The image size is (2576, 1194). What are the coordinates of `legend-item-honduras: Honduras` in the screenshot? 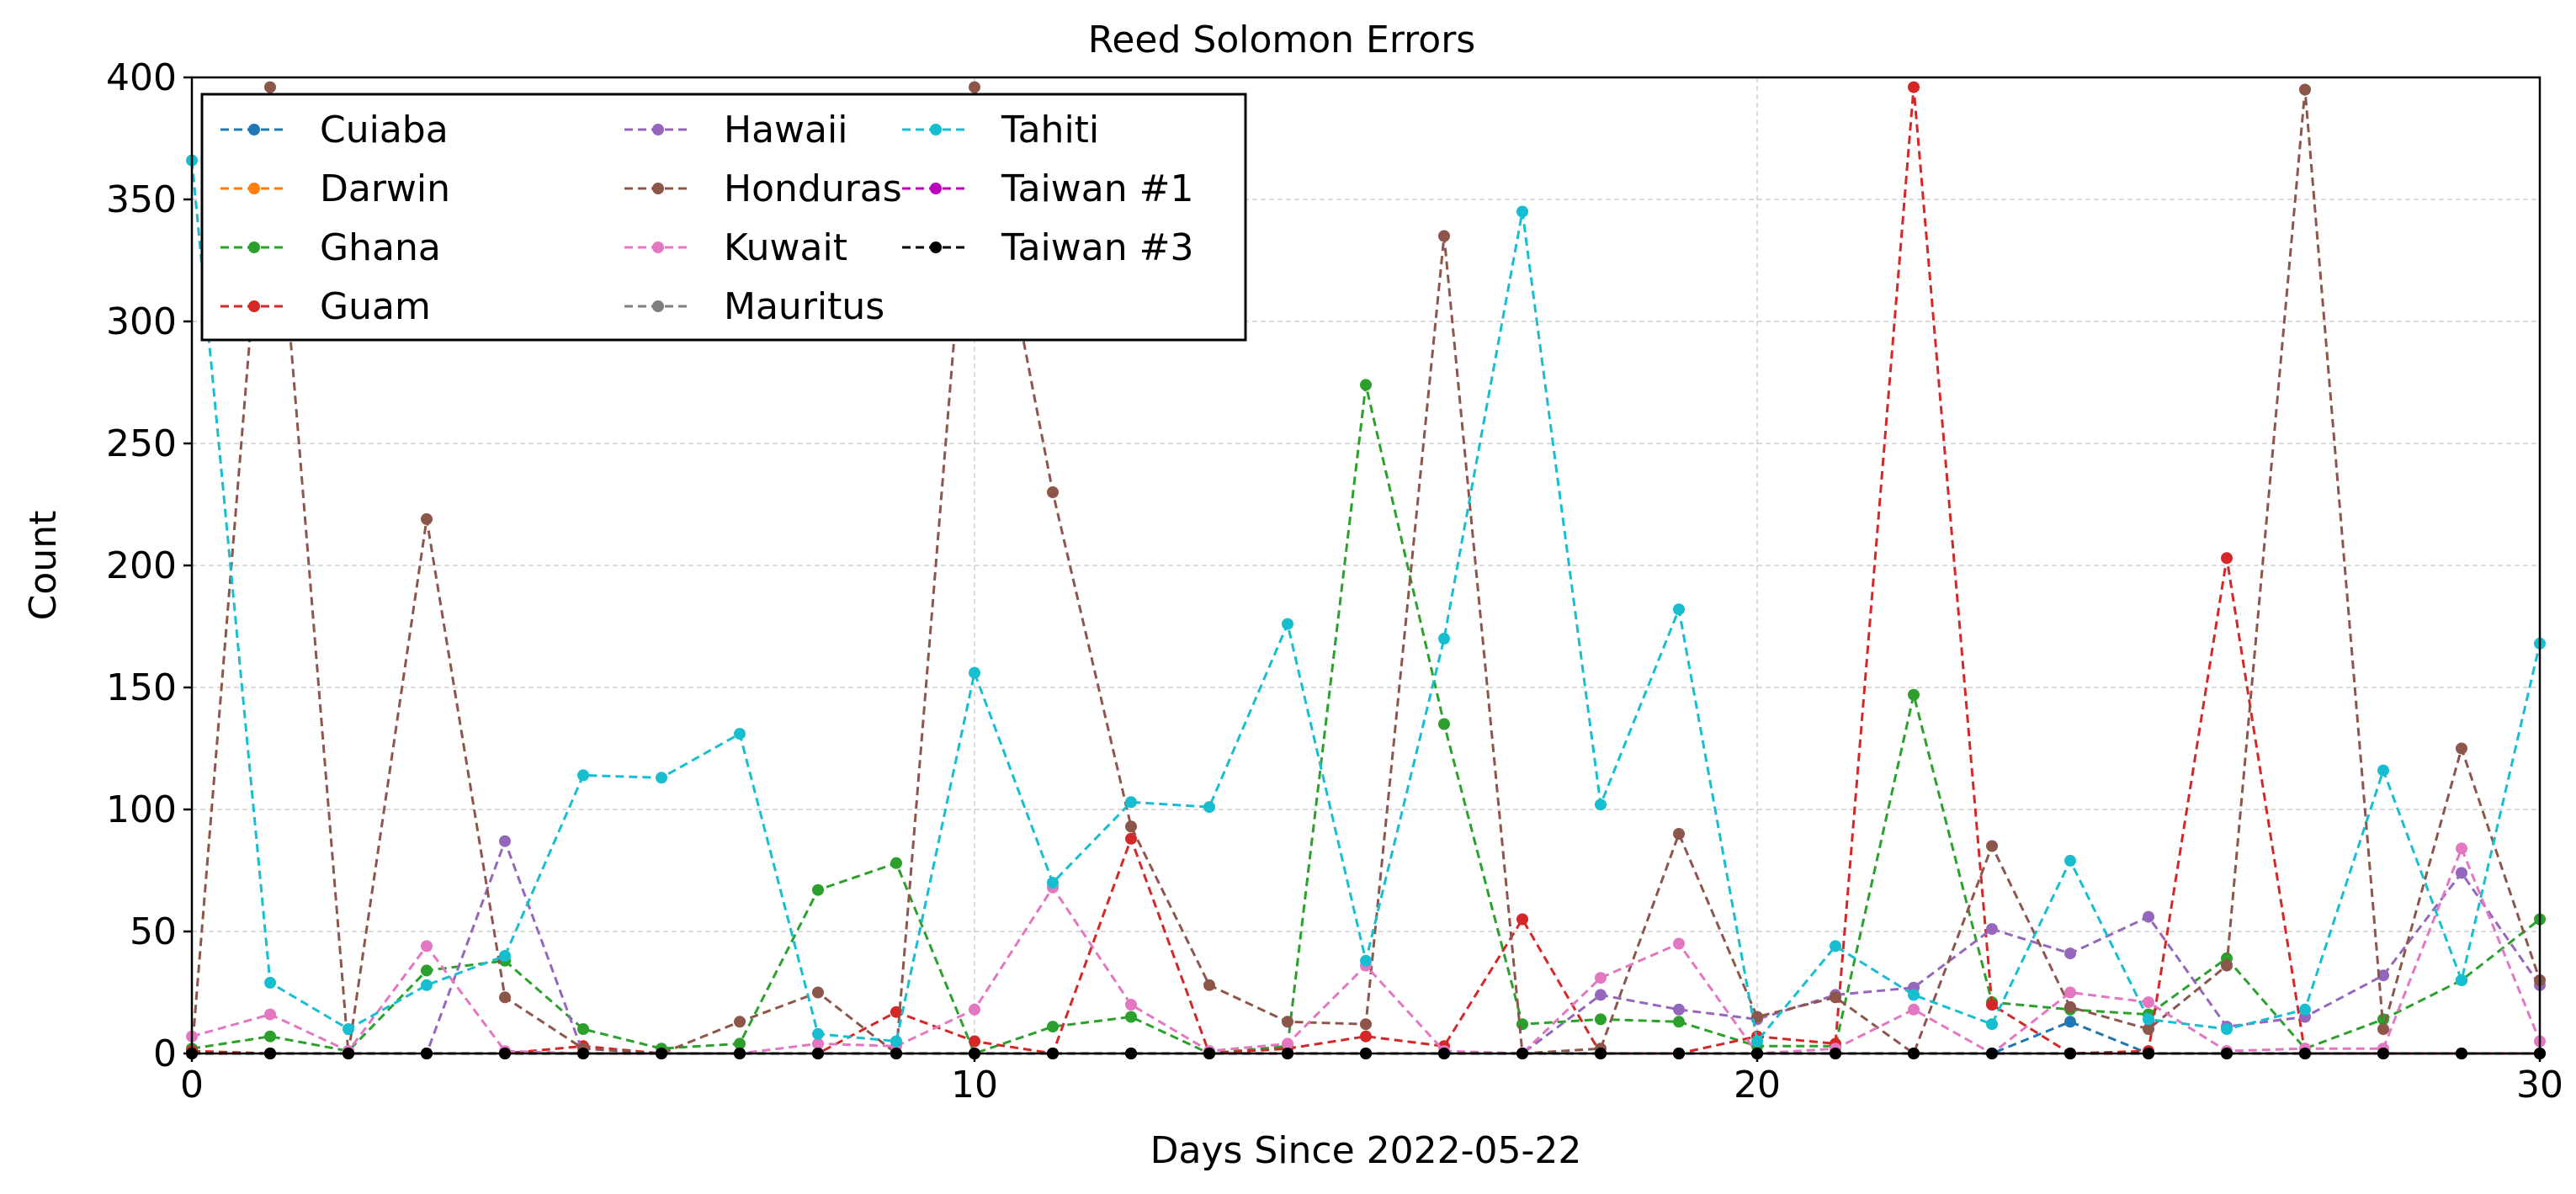 It's located at (763, 188).